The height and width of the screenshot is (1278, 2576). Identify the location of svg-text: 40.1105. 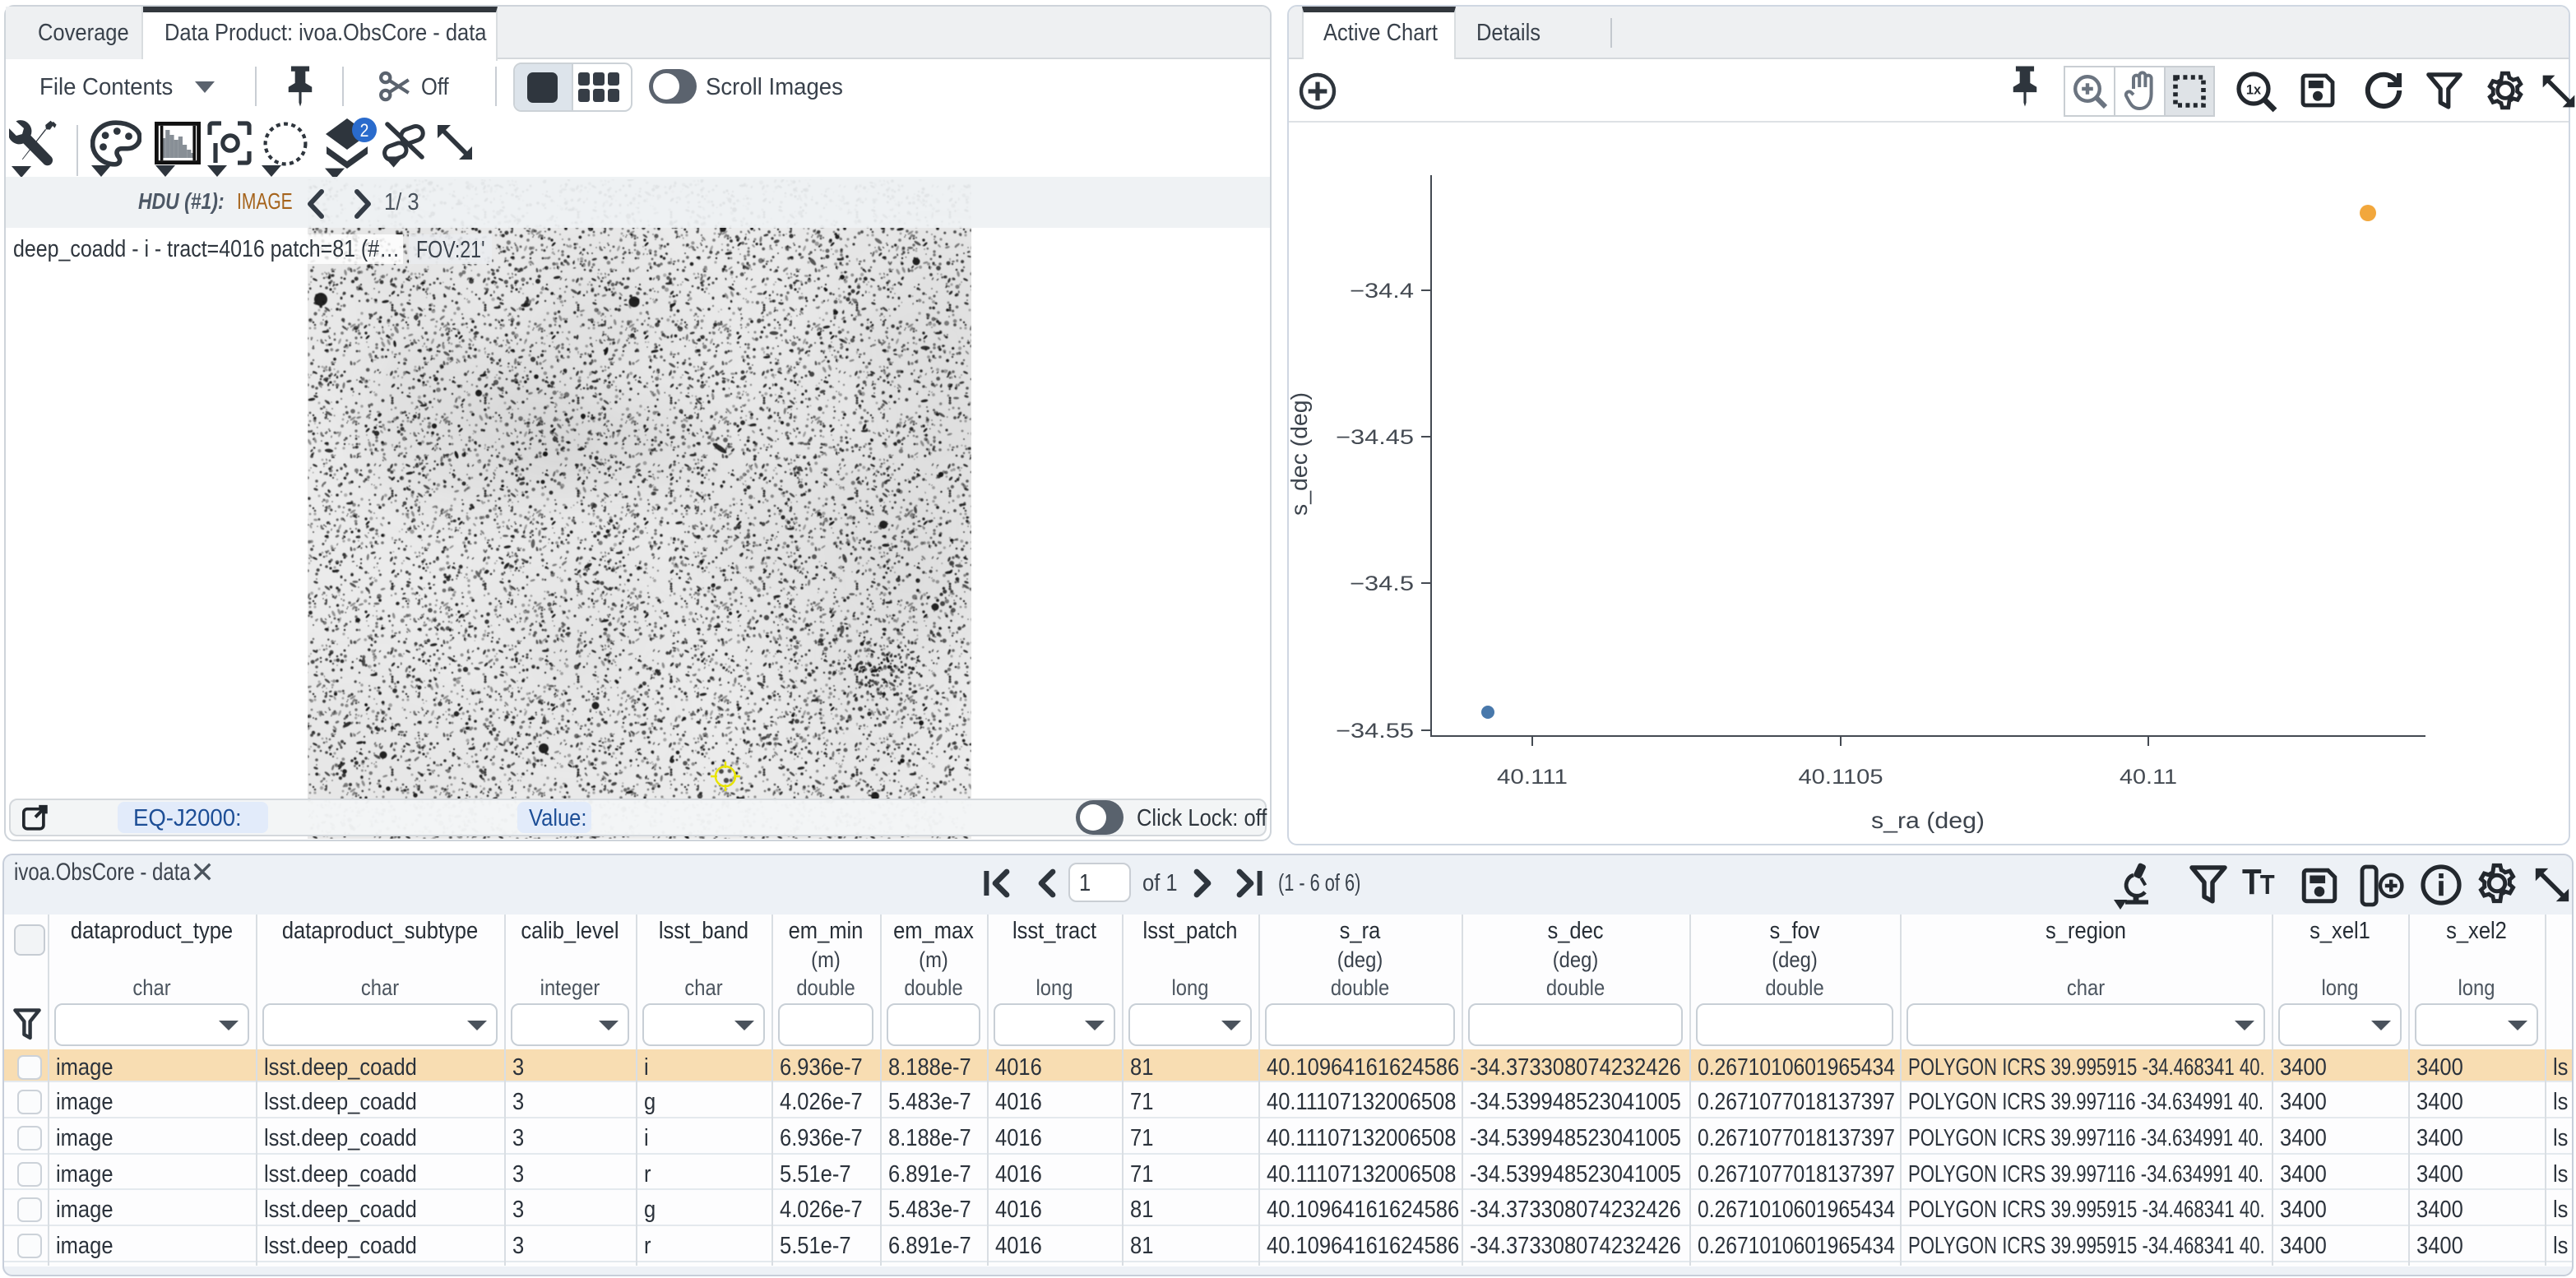
(1841, 778).